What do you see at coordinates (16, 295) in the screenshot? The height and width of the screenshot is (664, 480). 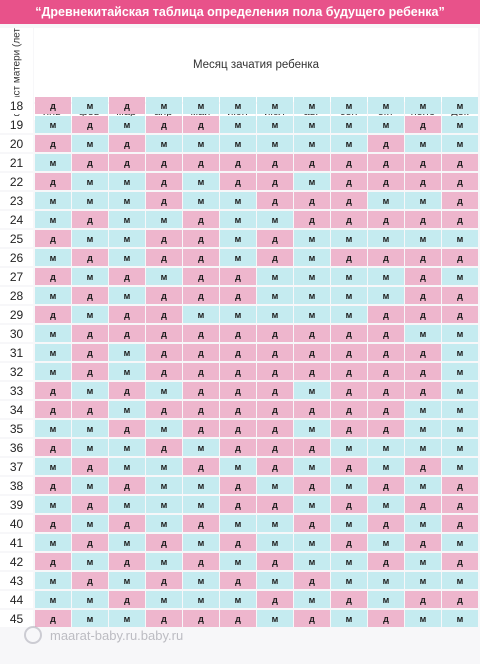 I see `age-cell: 28` at bounding box center [16, 295].